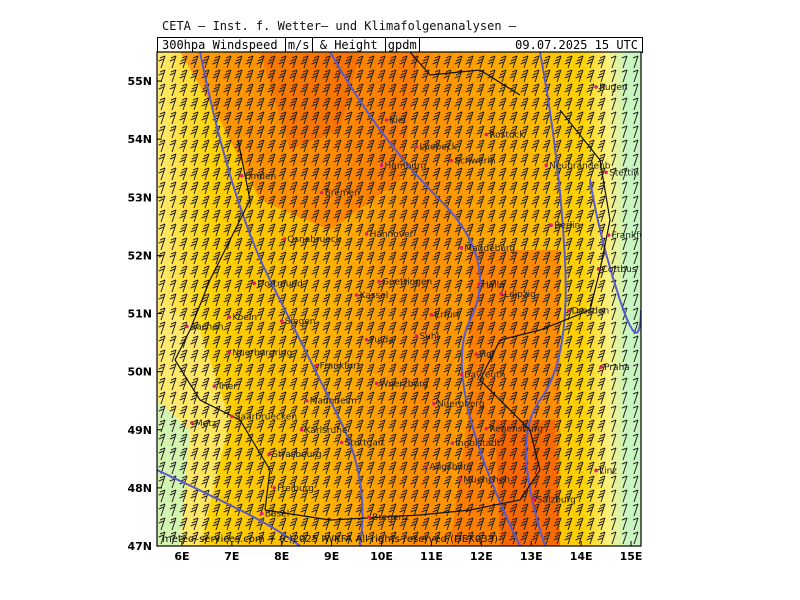 This screenshot has width=800, height=600. What do you see at coordinates (546, 299) in the screenshot?
I see `height-contour` at bounding box center [546, 299].